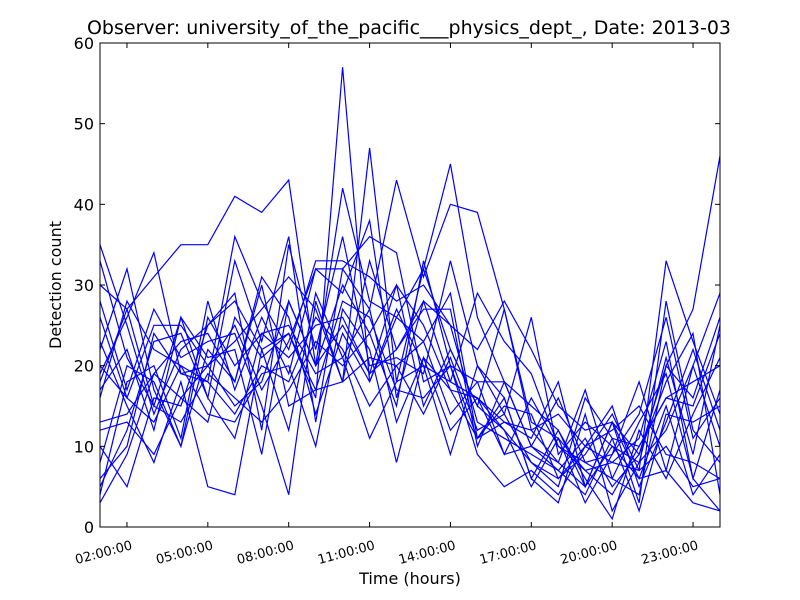 Image resolution: width=800 pixels, height=600 pixels. What do you see at coordinates (185, 553) in the screenshot?
I see `x-tick-label: 05:00:00` at bounding box center [185, 553].